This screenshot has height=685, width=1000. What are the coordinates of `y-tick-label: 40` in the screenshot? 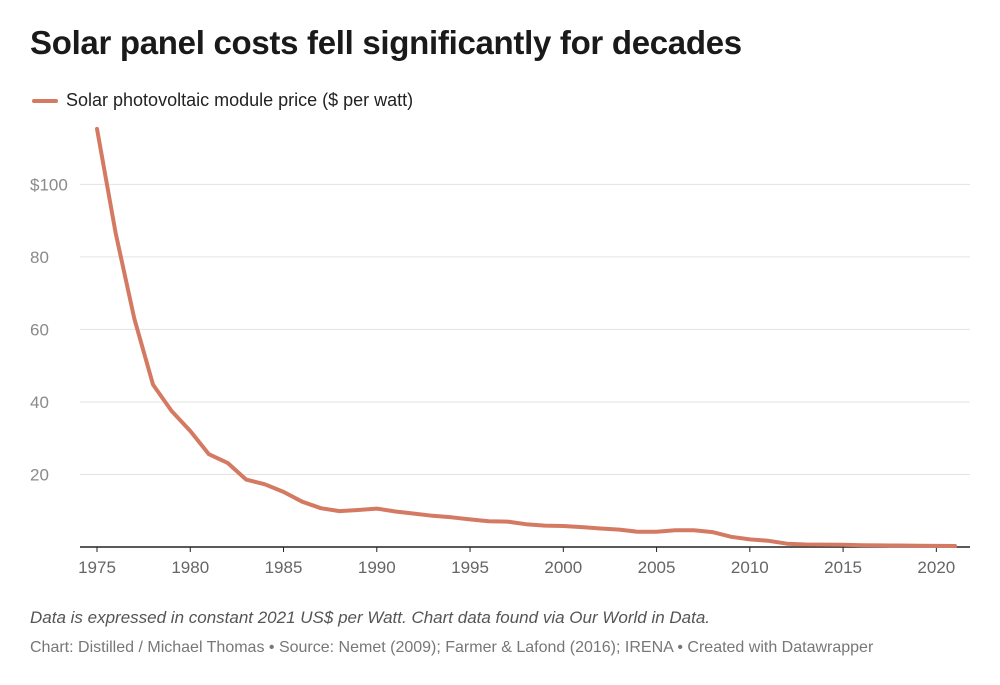 It's located at (39, 402).